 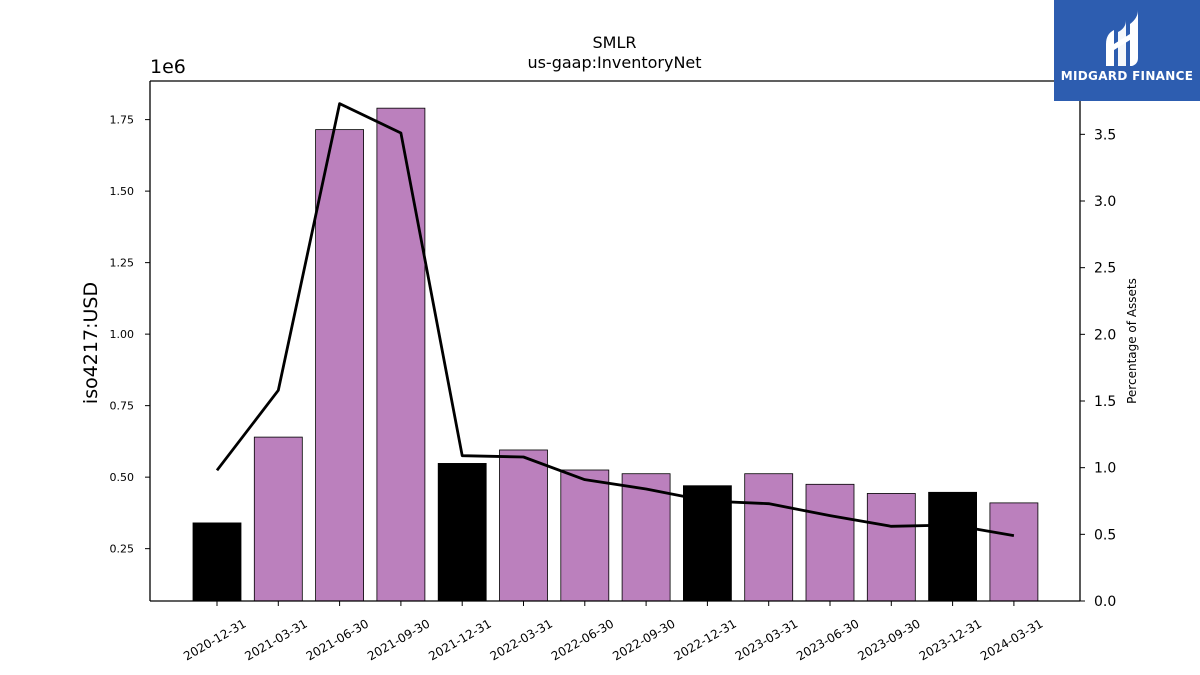 I want to click on x-tick-label: 2022-03-31, so click(x=521, y=639).